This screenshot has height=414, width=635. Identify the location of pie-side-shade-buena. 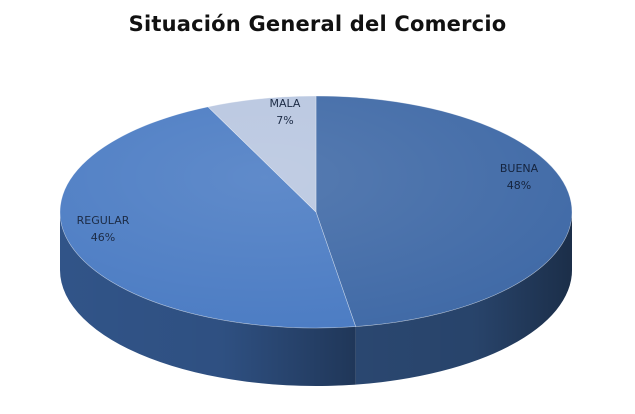
(463, 298).